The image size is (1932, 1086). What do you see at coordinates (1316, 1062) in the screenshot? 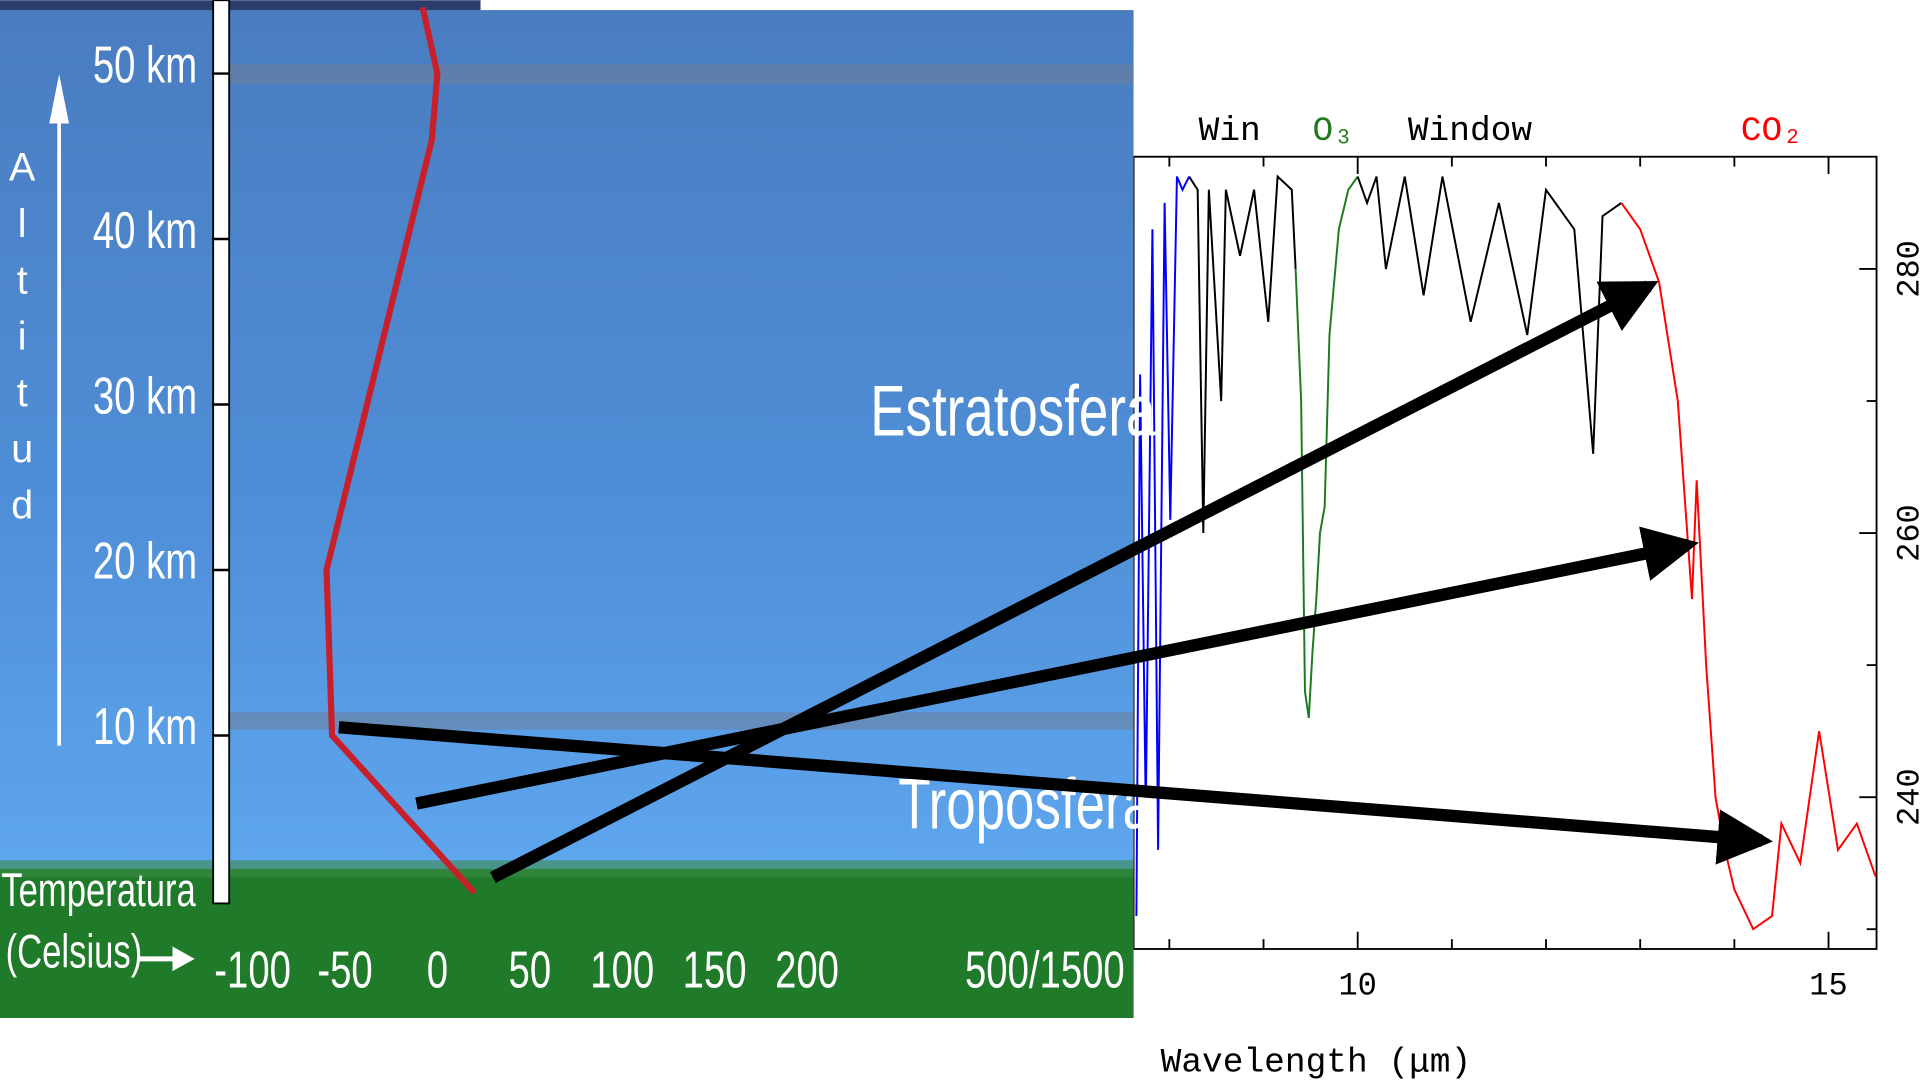
I see `x-axis-label: Wavelength (μm)` at bounding box center [1316, 1062].